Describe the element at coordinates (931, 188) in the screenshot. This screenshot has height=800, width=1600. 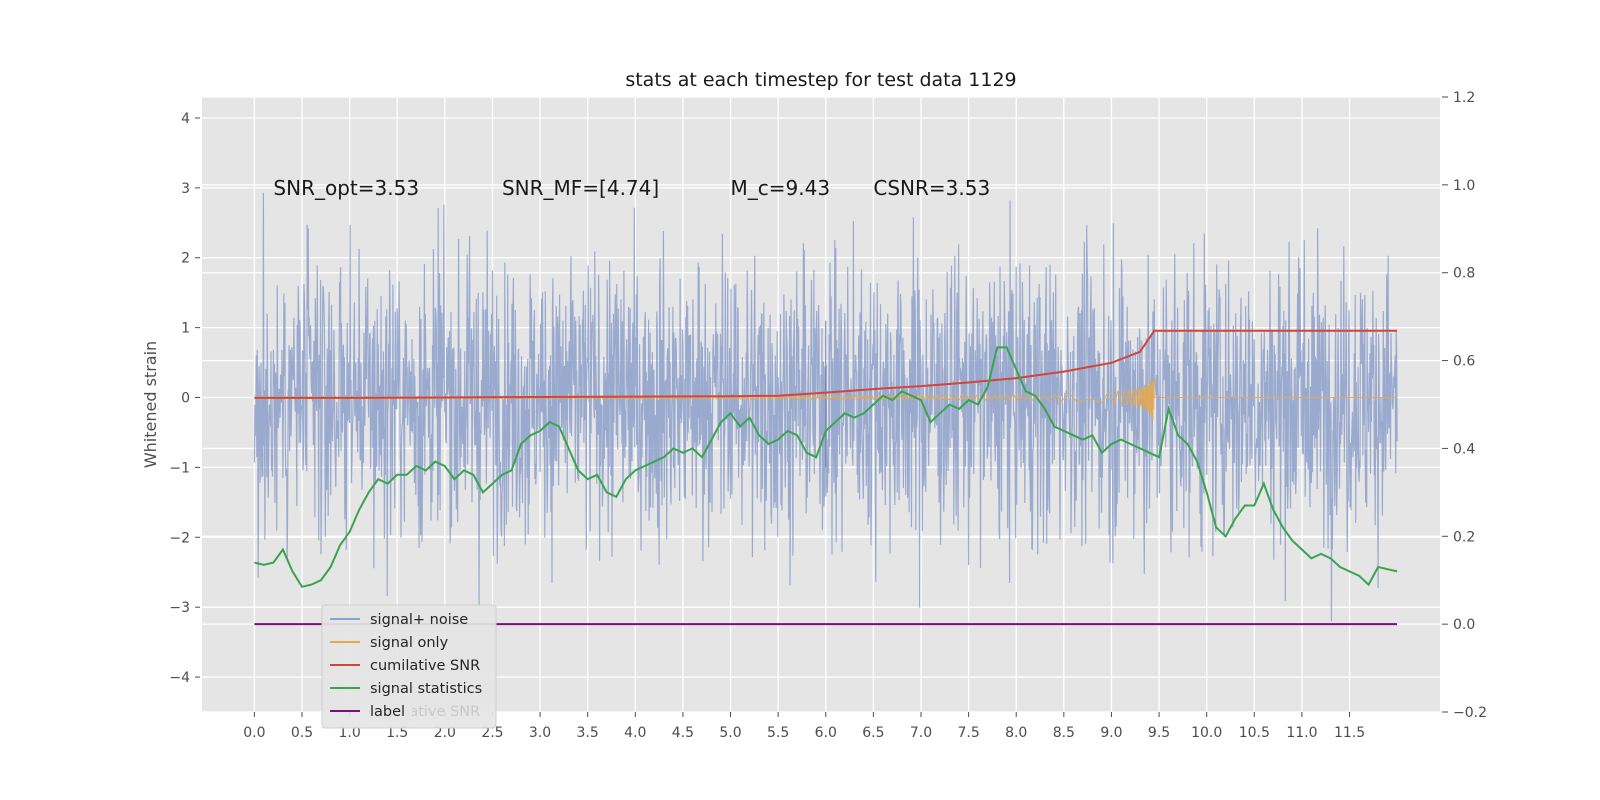
I see `annotation-text: CSNR=3.53` at that location.